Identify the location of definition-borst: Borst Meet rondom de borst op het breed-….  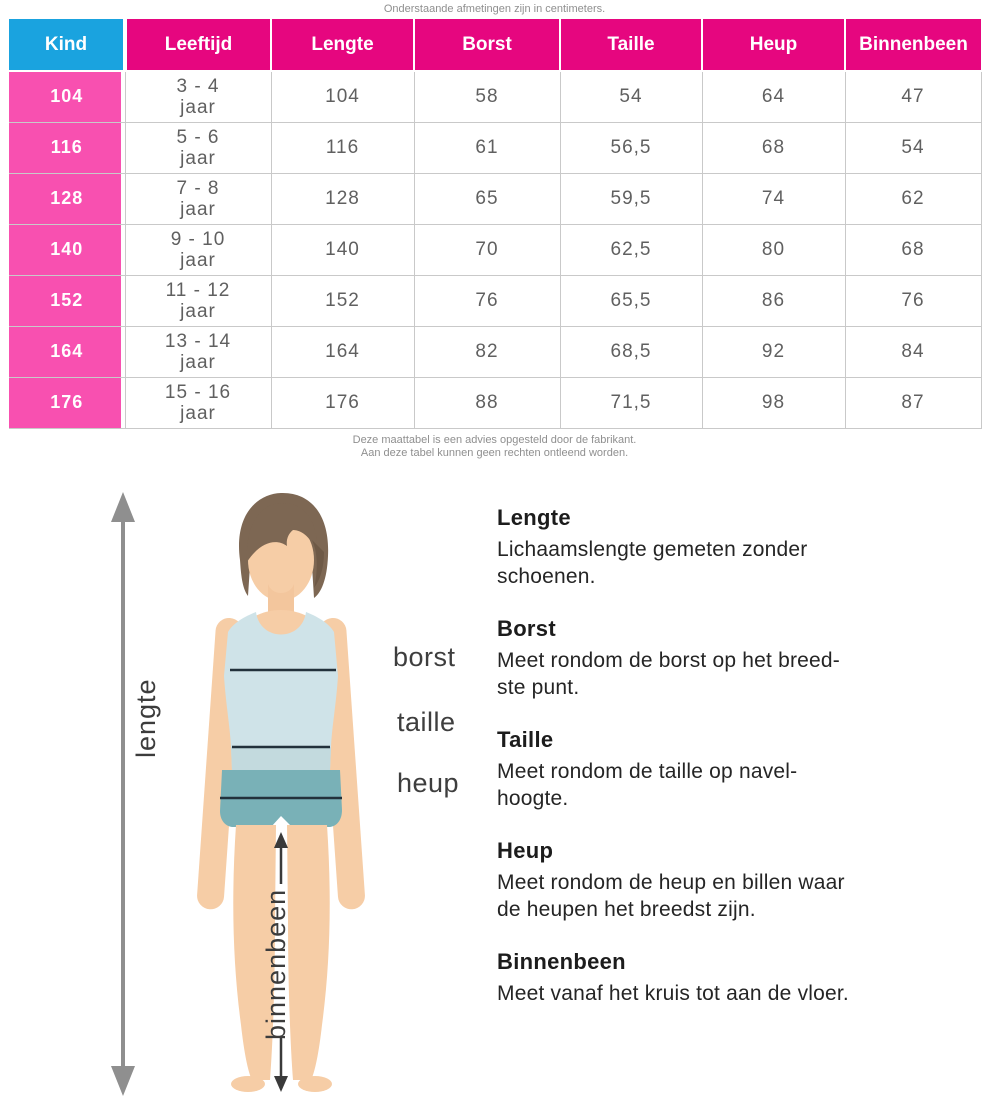
(732, 658).